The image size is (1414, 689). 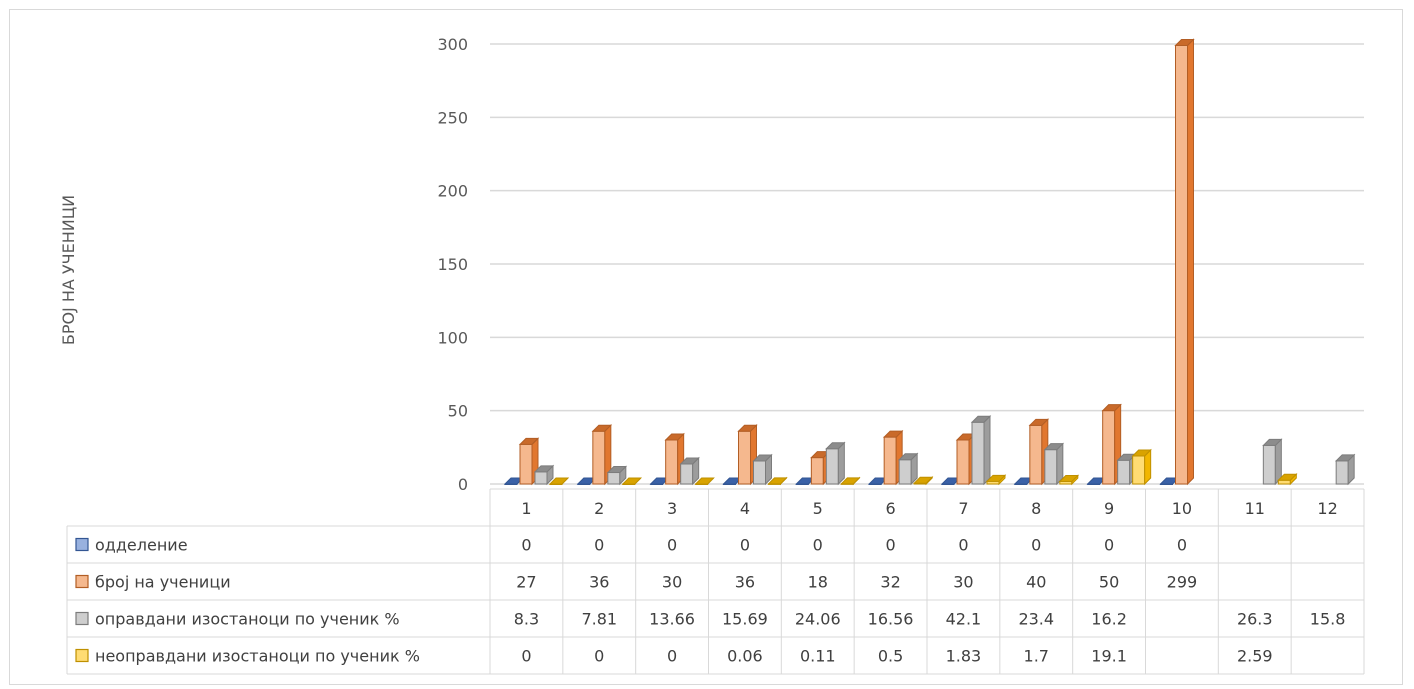 What do you see at coordinates (745, 619) in the screenshot?
I see `data-table-cell: 15.69` at bounding box center [745, 619].